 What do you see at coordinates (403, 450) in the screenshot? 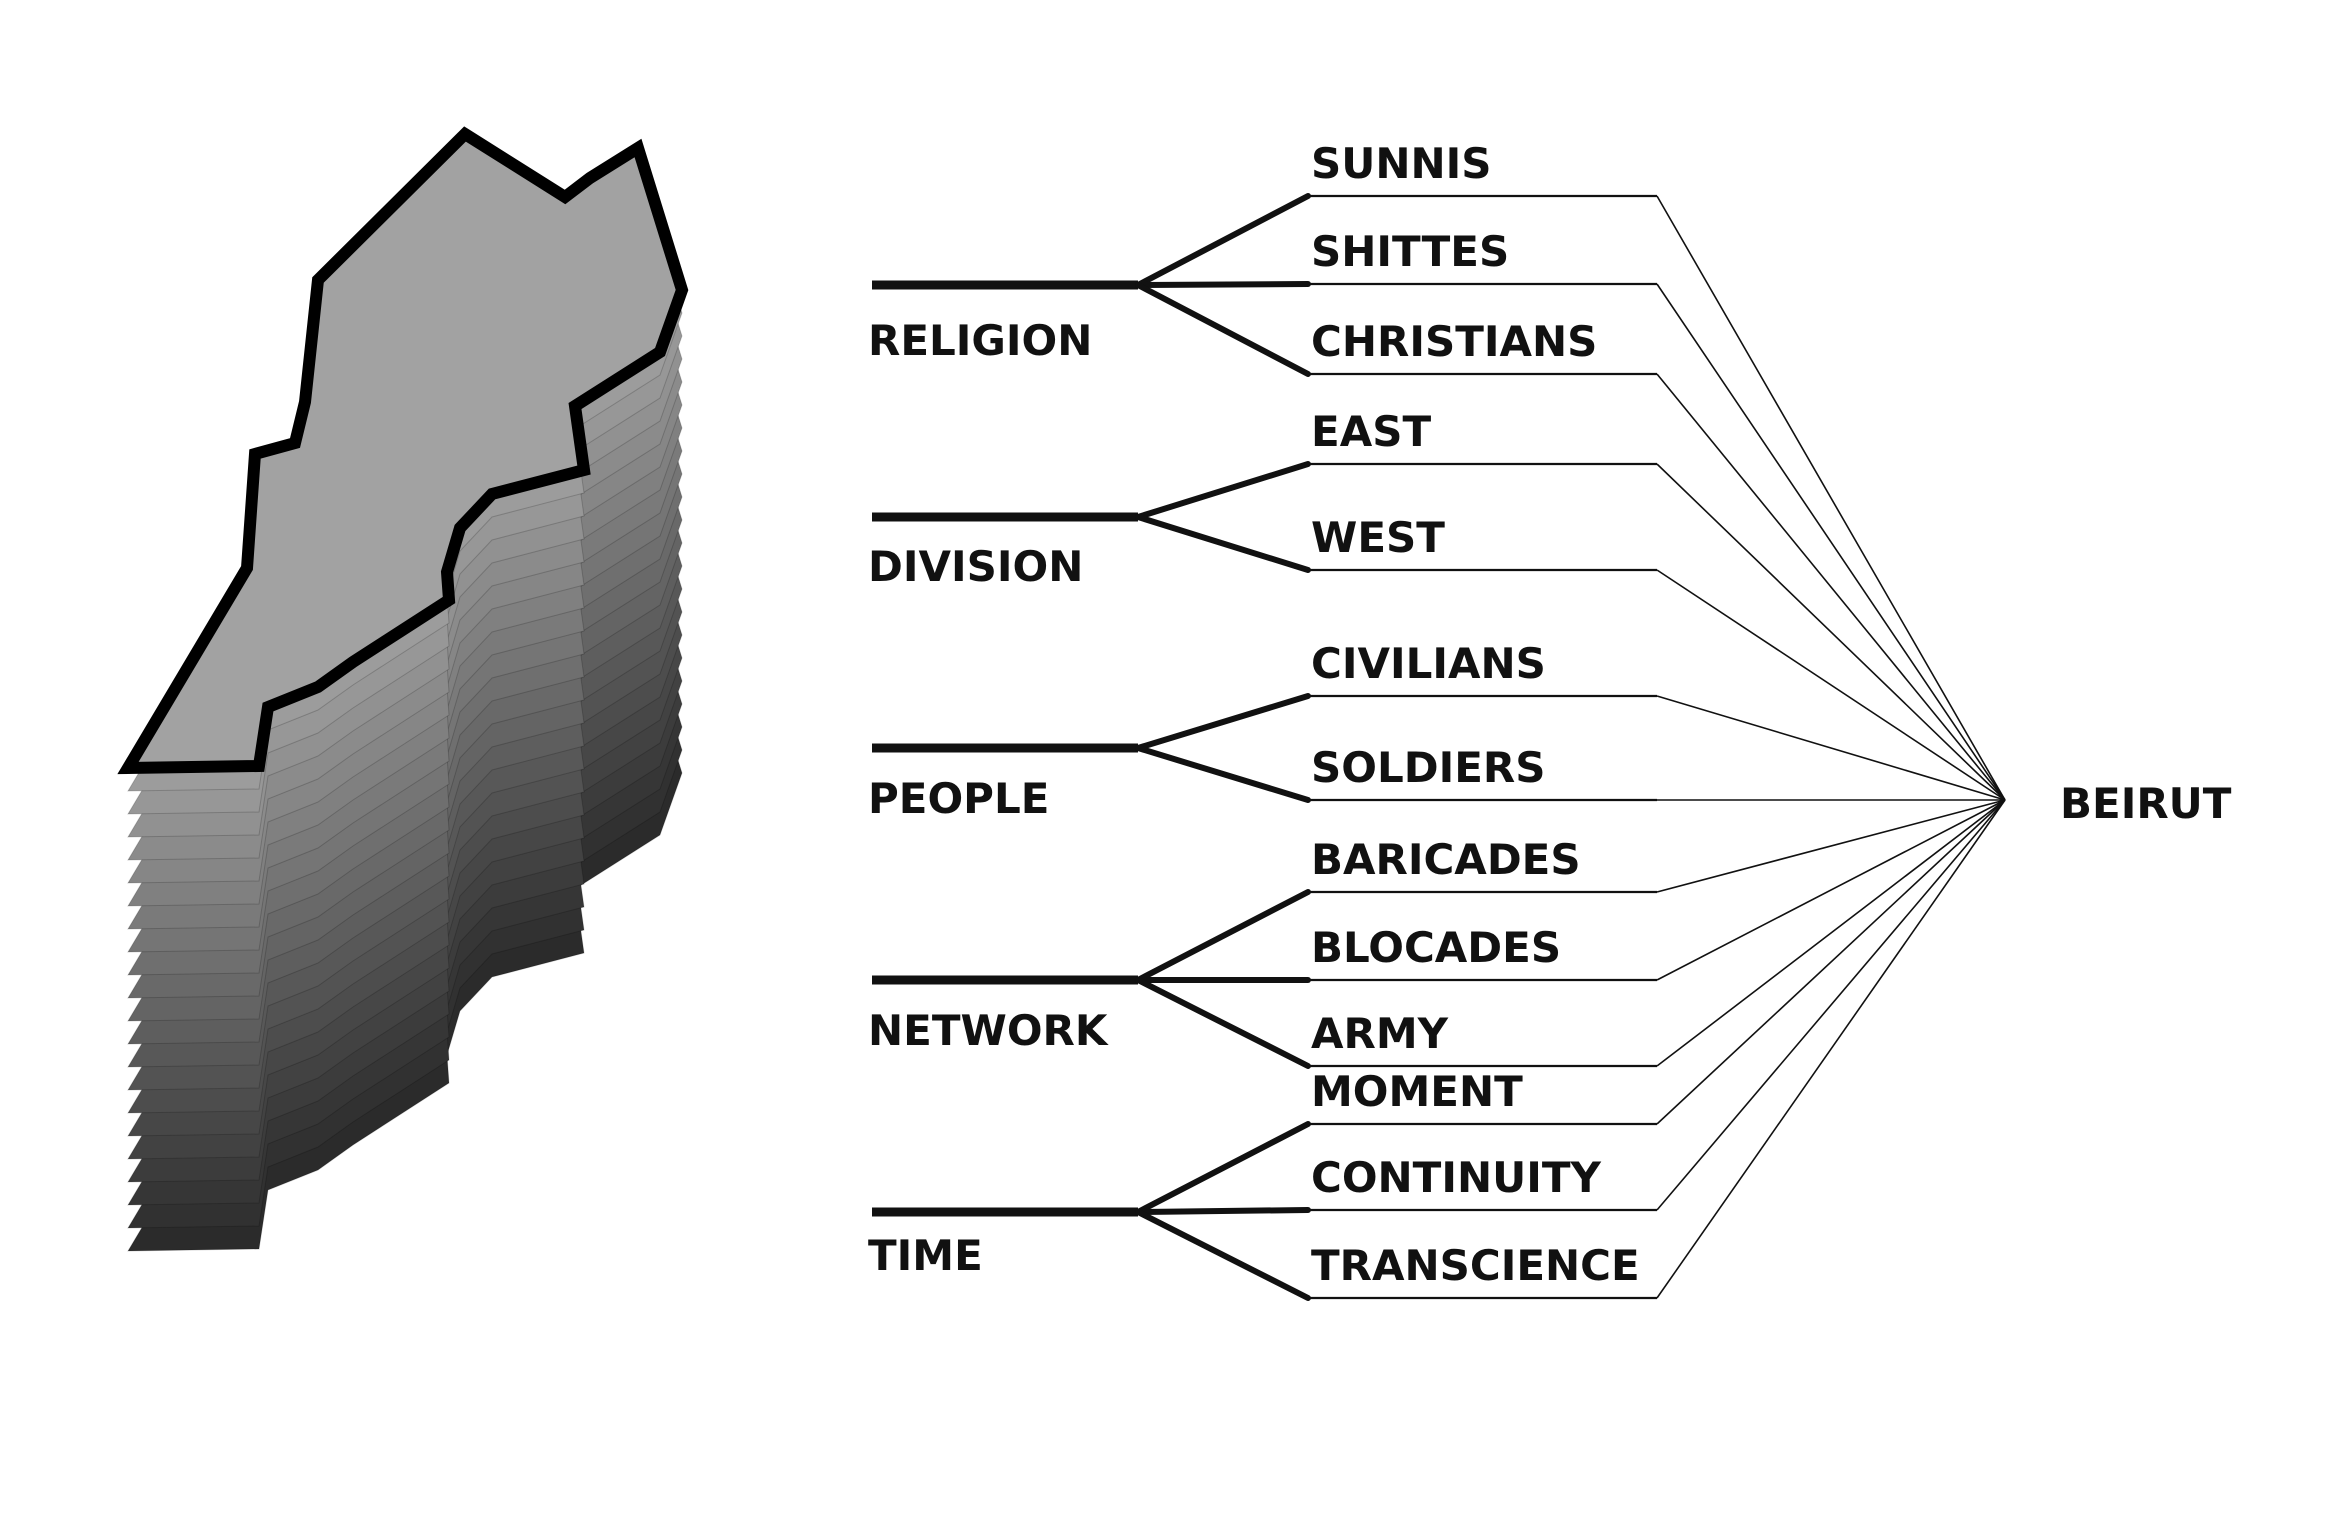
I see `map-top-layer` at bounding box center [403, 450].